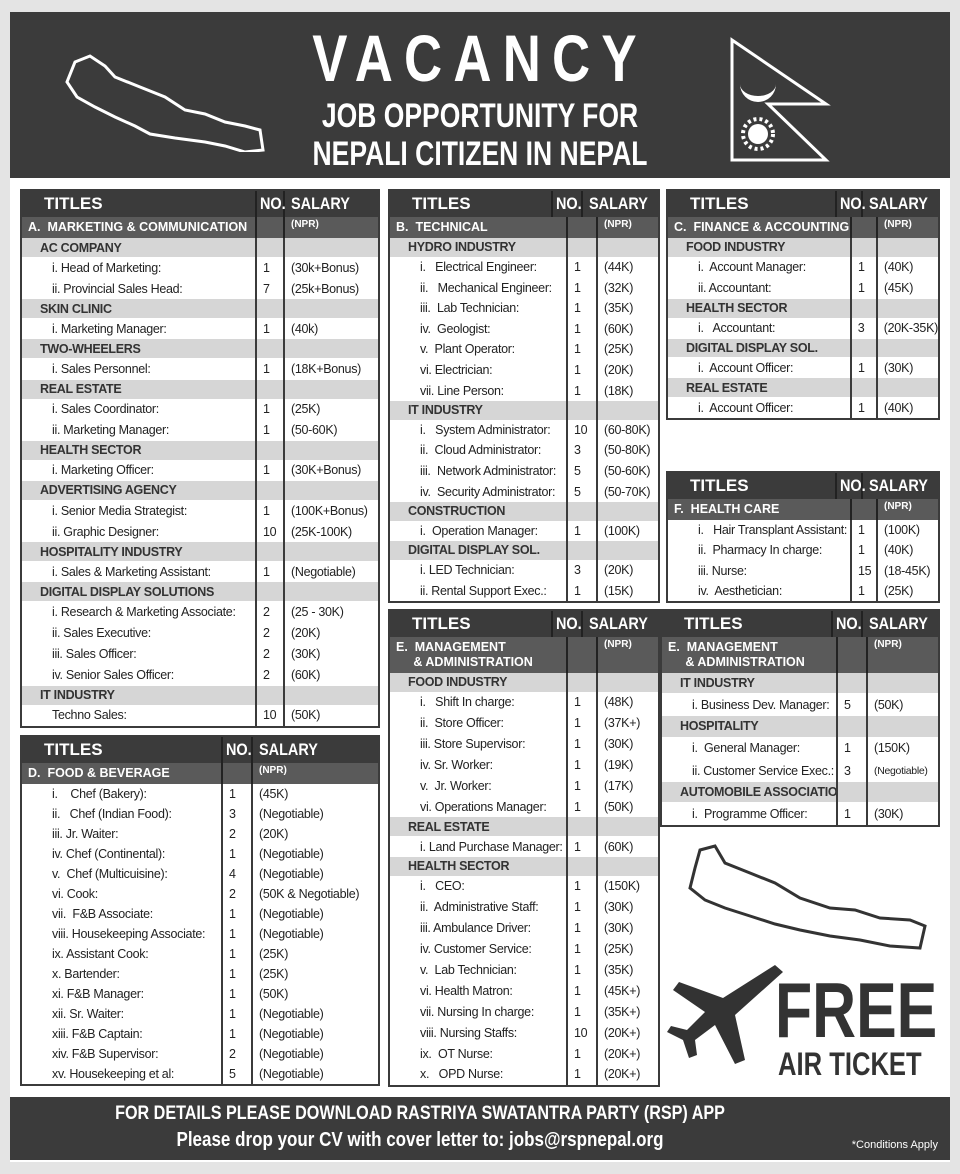 The height and width of the screenshot is (1174, 960). I want to click on category-row: CONSTRUCTION, so click(524, 511).